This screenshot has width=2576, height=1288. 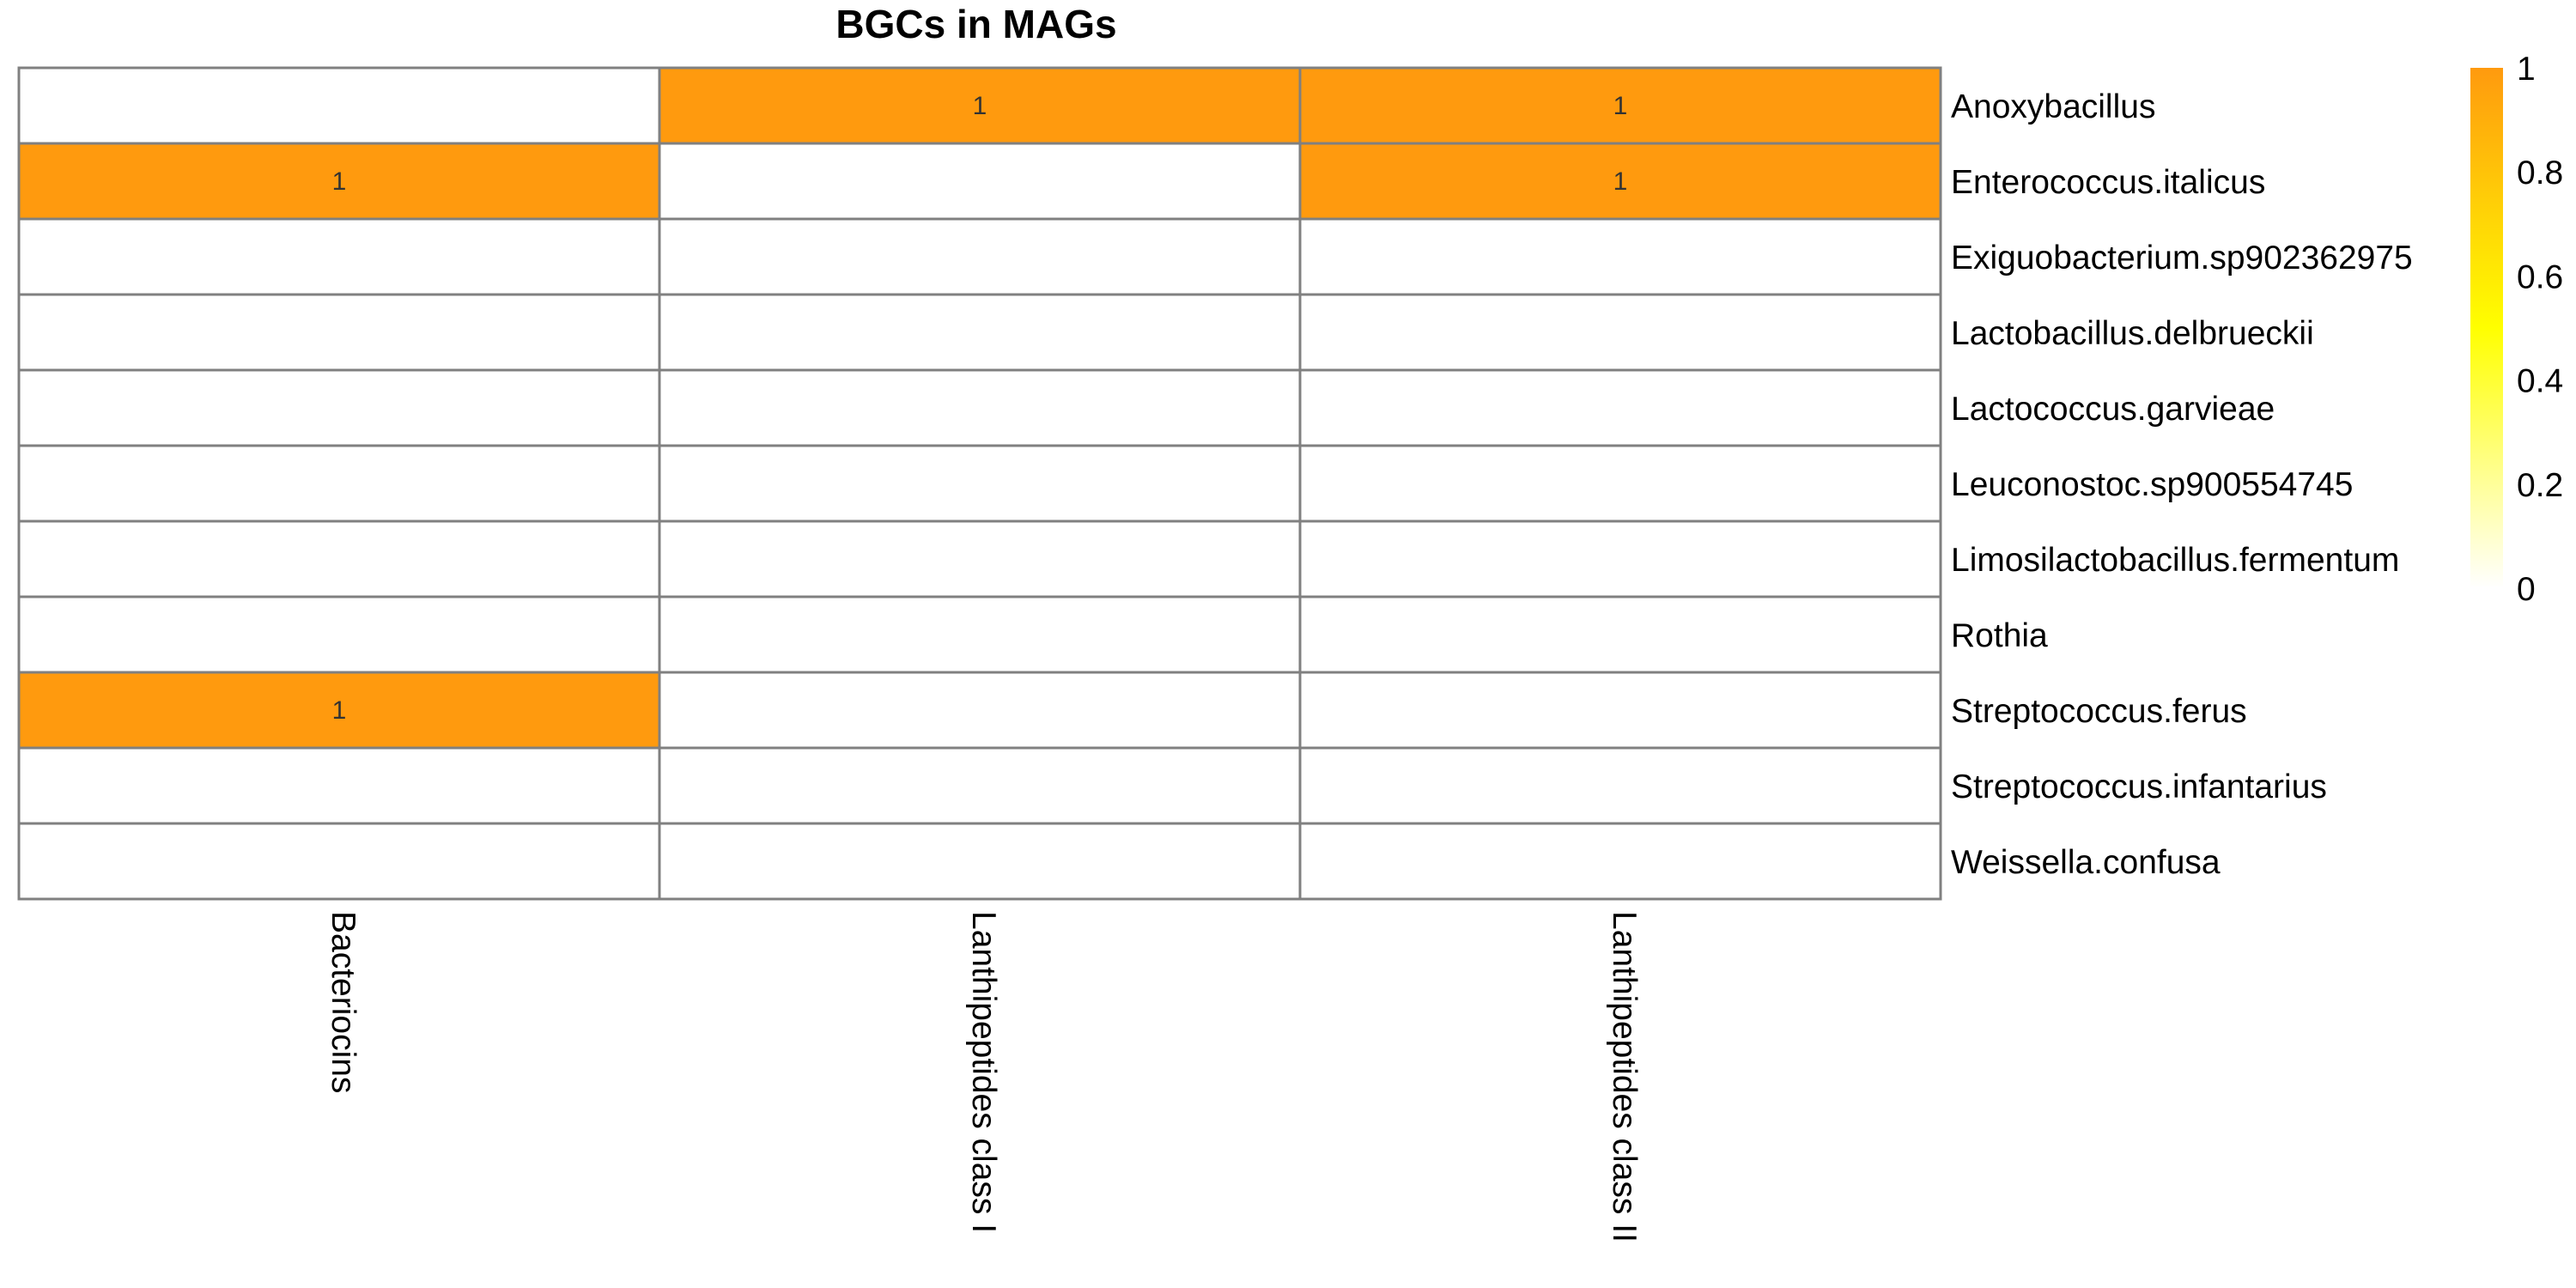 What do you see at coordinates (2526, 589) in the screenshot?
I see `legend-tick-label: 0` at bounding box center [2526, 589].